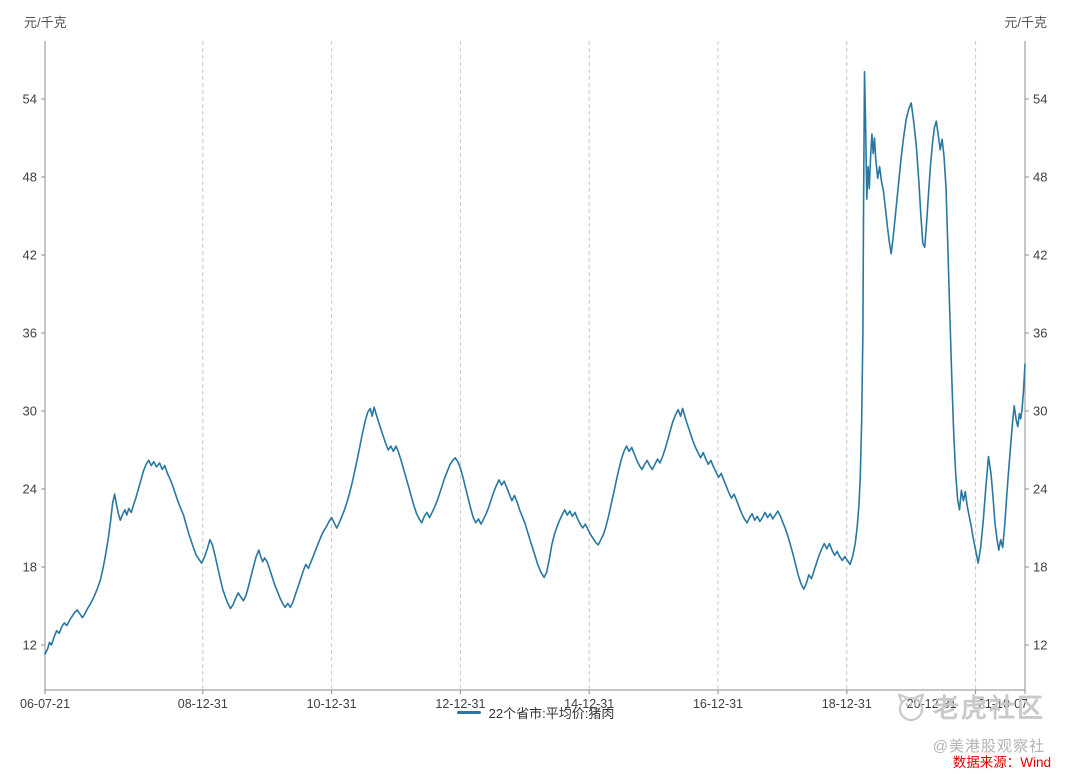 The width and height of the screenshot is (1071, 774). I want to click on watermark: 老虎社区, so click(970, 706).